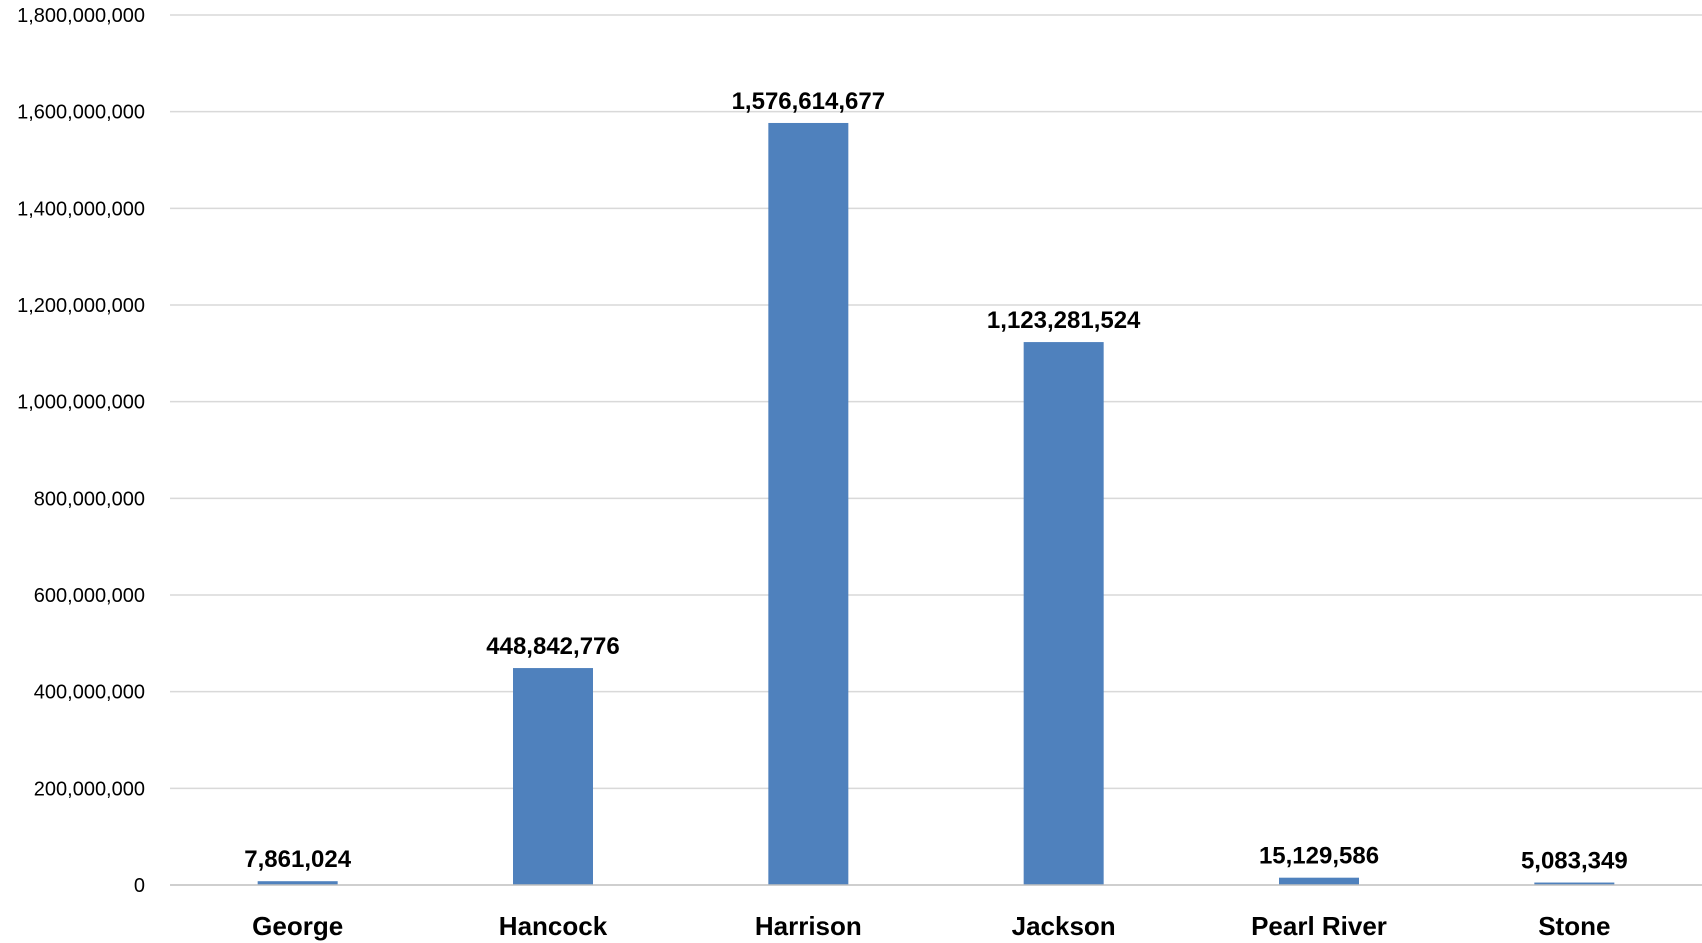  What do you see at coordinates (1319, 881) in the screenshot?
I see `bar-pearl-river` at bounding box center [1319, 881].